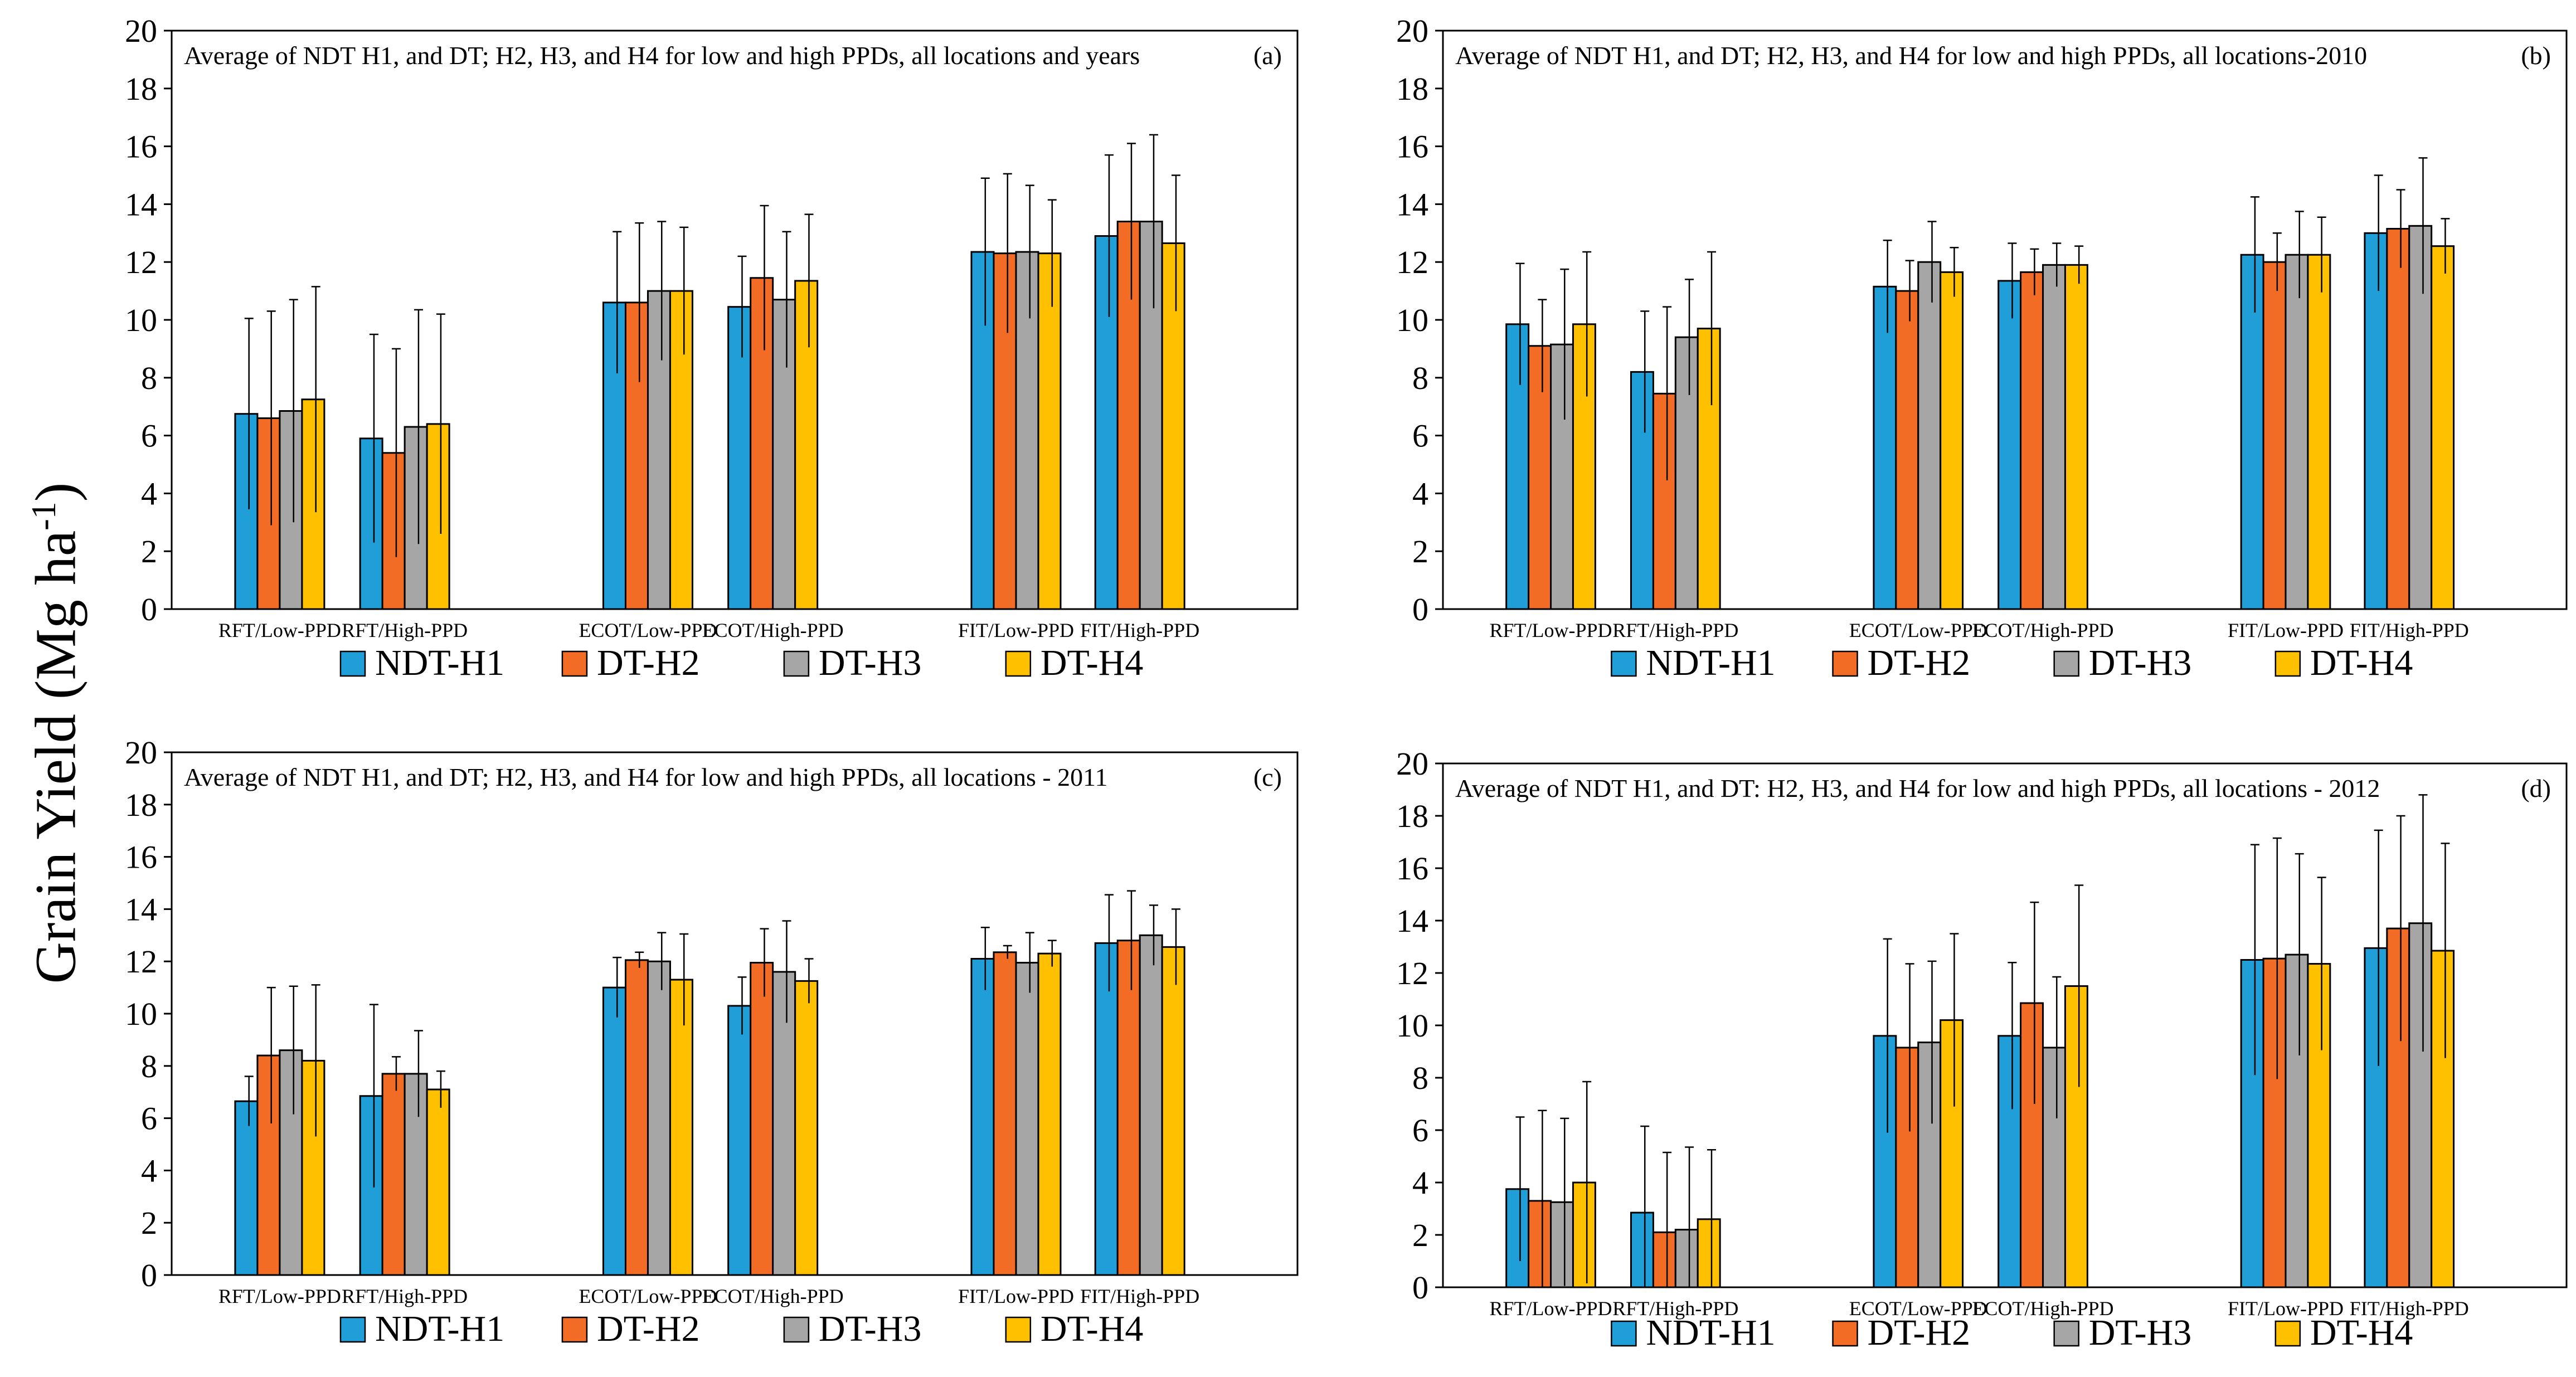 Image resolution: width=2576 pixels, height=1377 pixels. Describe the element at coordinates (2043, 630) in the screenshot. I see `x-tick-label: ECOT/High-PPD` at that location.